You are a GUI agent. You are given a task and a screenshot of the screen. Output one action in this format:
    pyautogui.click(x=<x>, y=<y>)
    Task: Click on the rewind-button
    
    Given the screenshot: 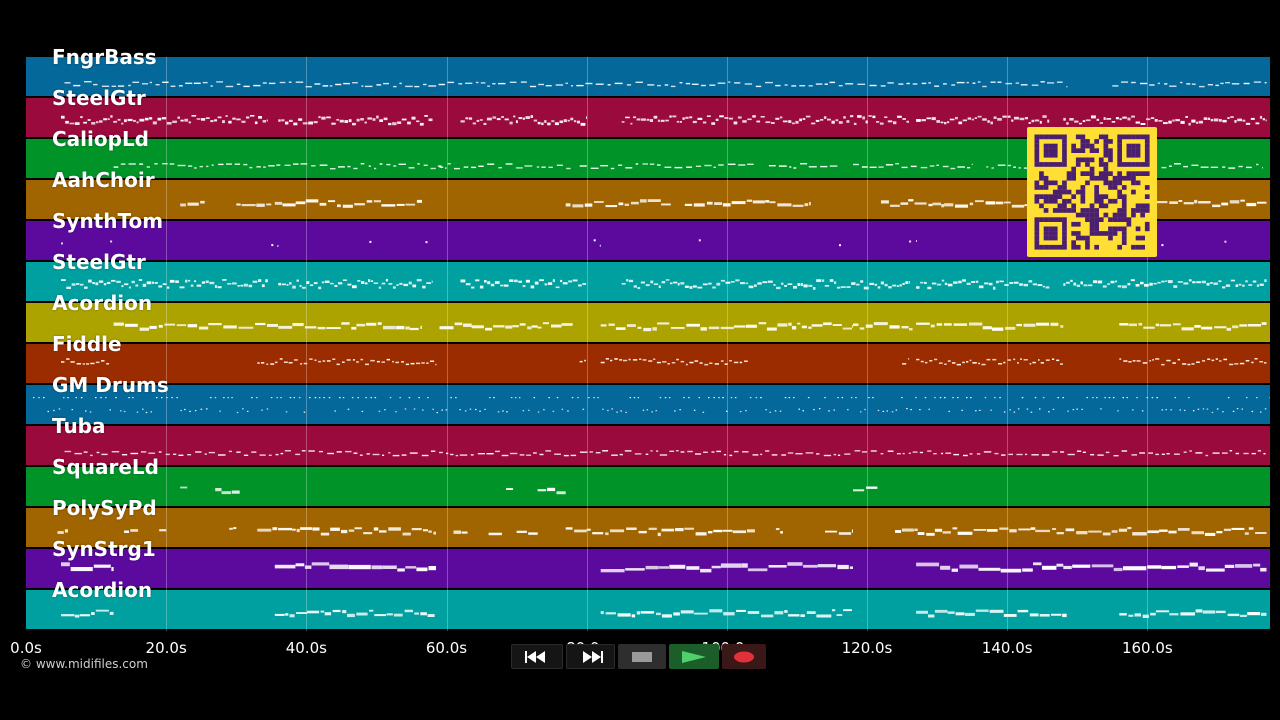 What is the action you would take?
    pyautogui.click(x=537, y=656)
    